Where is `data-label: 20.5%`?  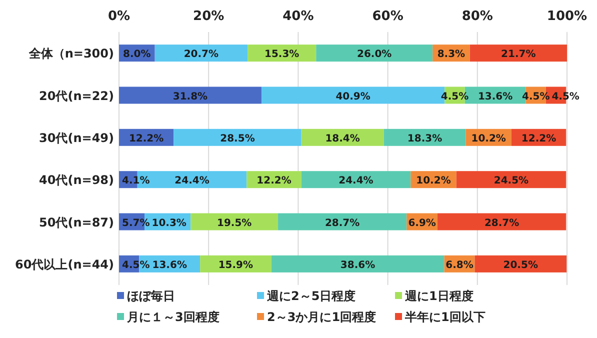
data-label: 20.5% is located at coordinates (520, 265).